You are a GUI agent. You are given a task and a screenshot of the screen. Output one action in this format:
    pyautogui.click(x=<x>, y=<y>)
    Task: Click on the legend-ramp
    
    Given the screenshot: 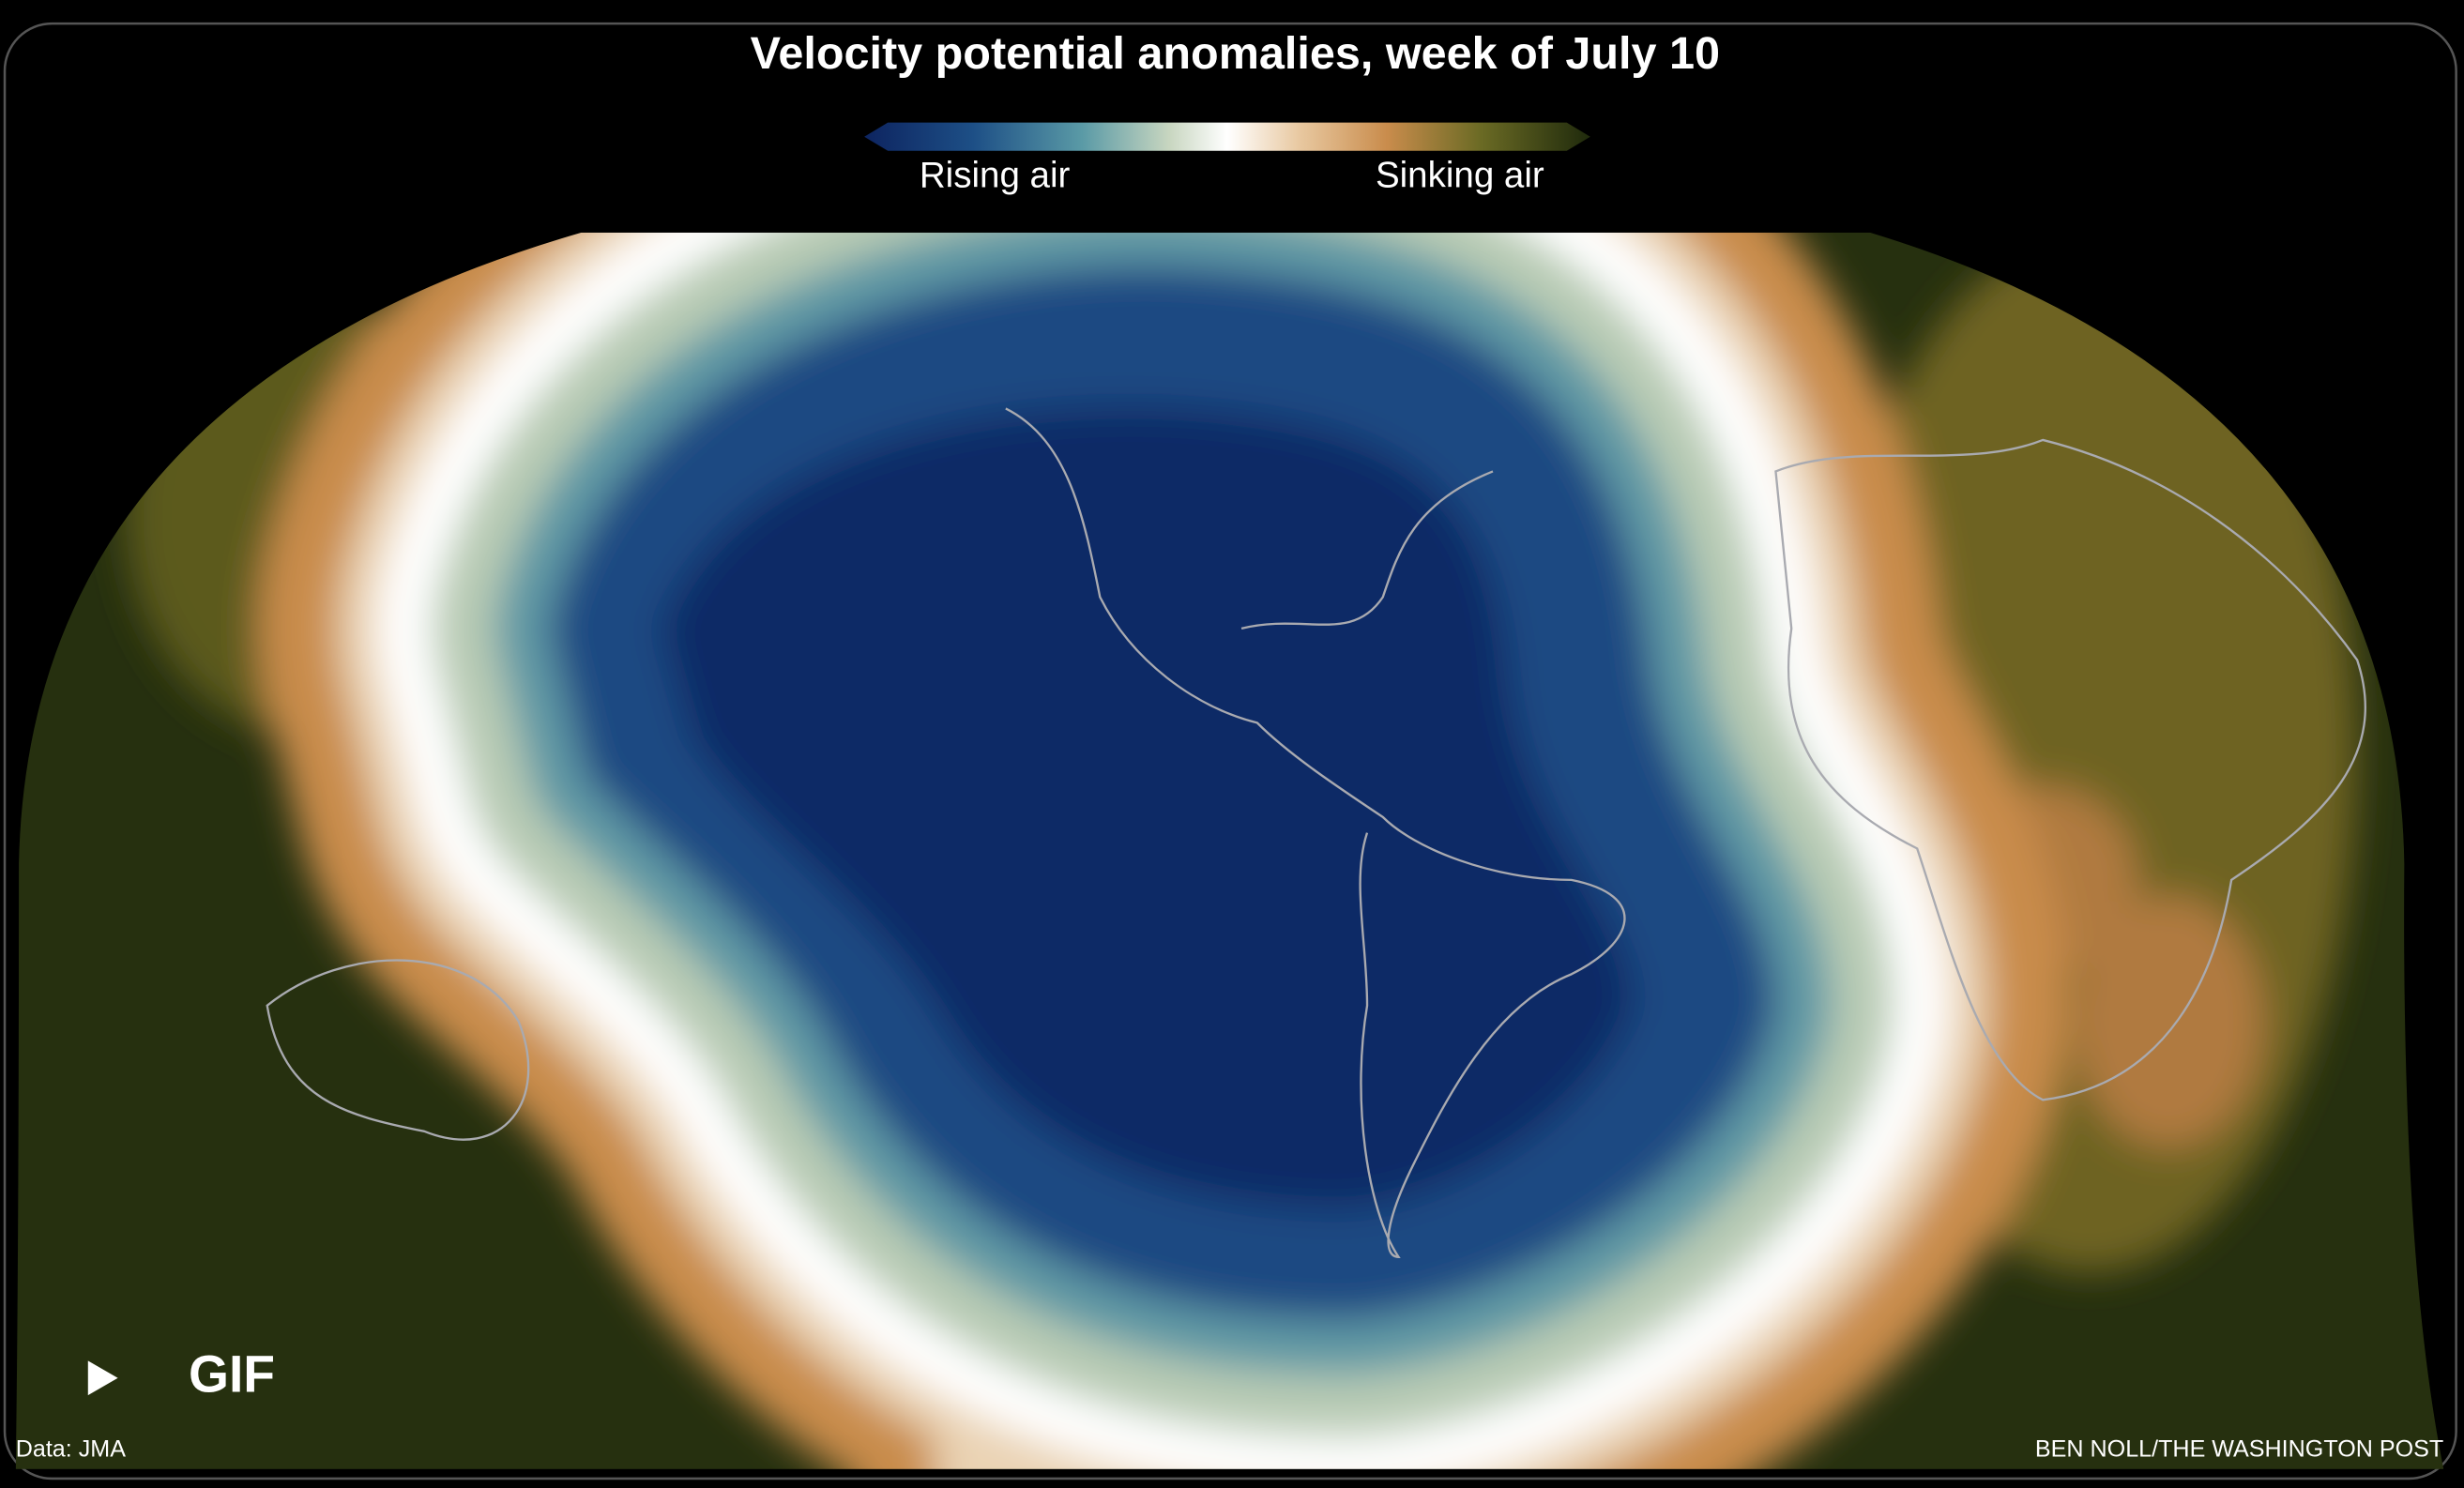 What is the action you would take?
    pyautogui.click(x=1227, y=136)
    